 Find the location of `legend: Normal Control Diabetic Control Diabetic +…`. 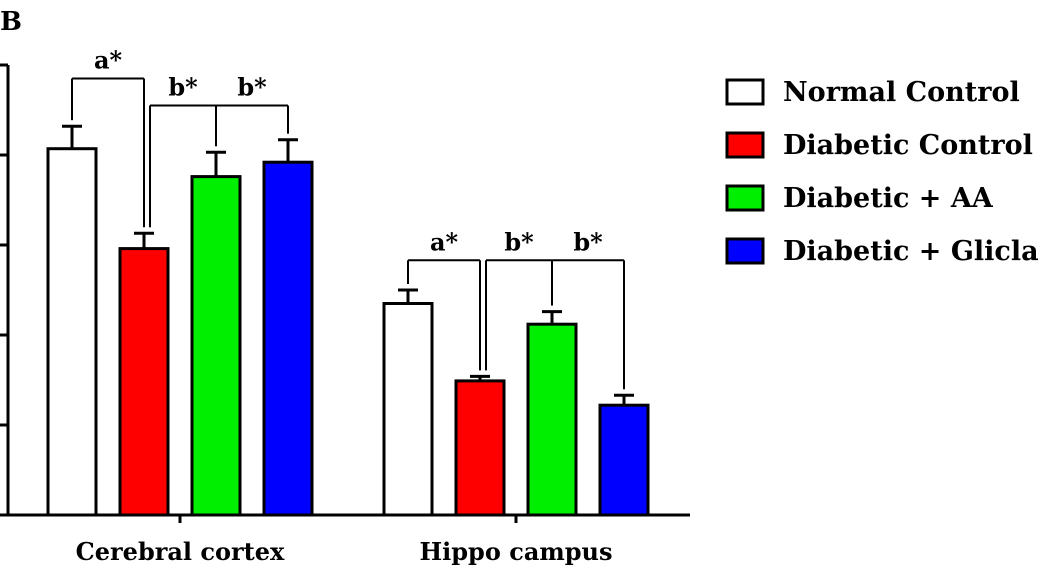

legend: Normal Control Diabetic Control Diabetic +… is located at coordinates (881, 172).